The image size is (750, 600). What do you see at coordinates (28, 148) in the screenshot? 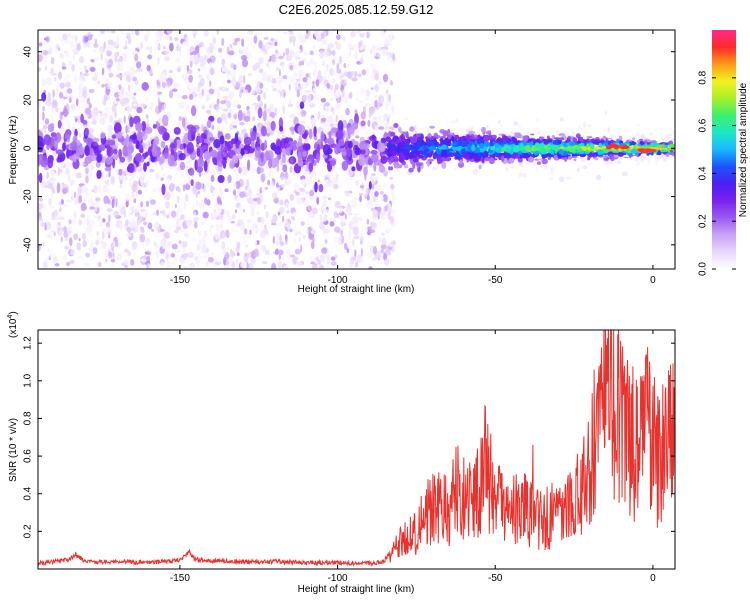
I see `y-tick-label: 0` at bounding box center [28, 148].